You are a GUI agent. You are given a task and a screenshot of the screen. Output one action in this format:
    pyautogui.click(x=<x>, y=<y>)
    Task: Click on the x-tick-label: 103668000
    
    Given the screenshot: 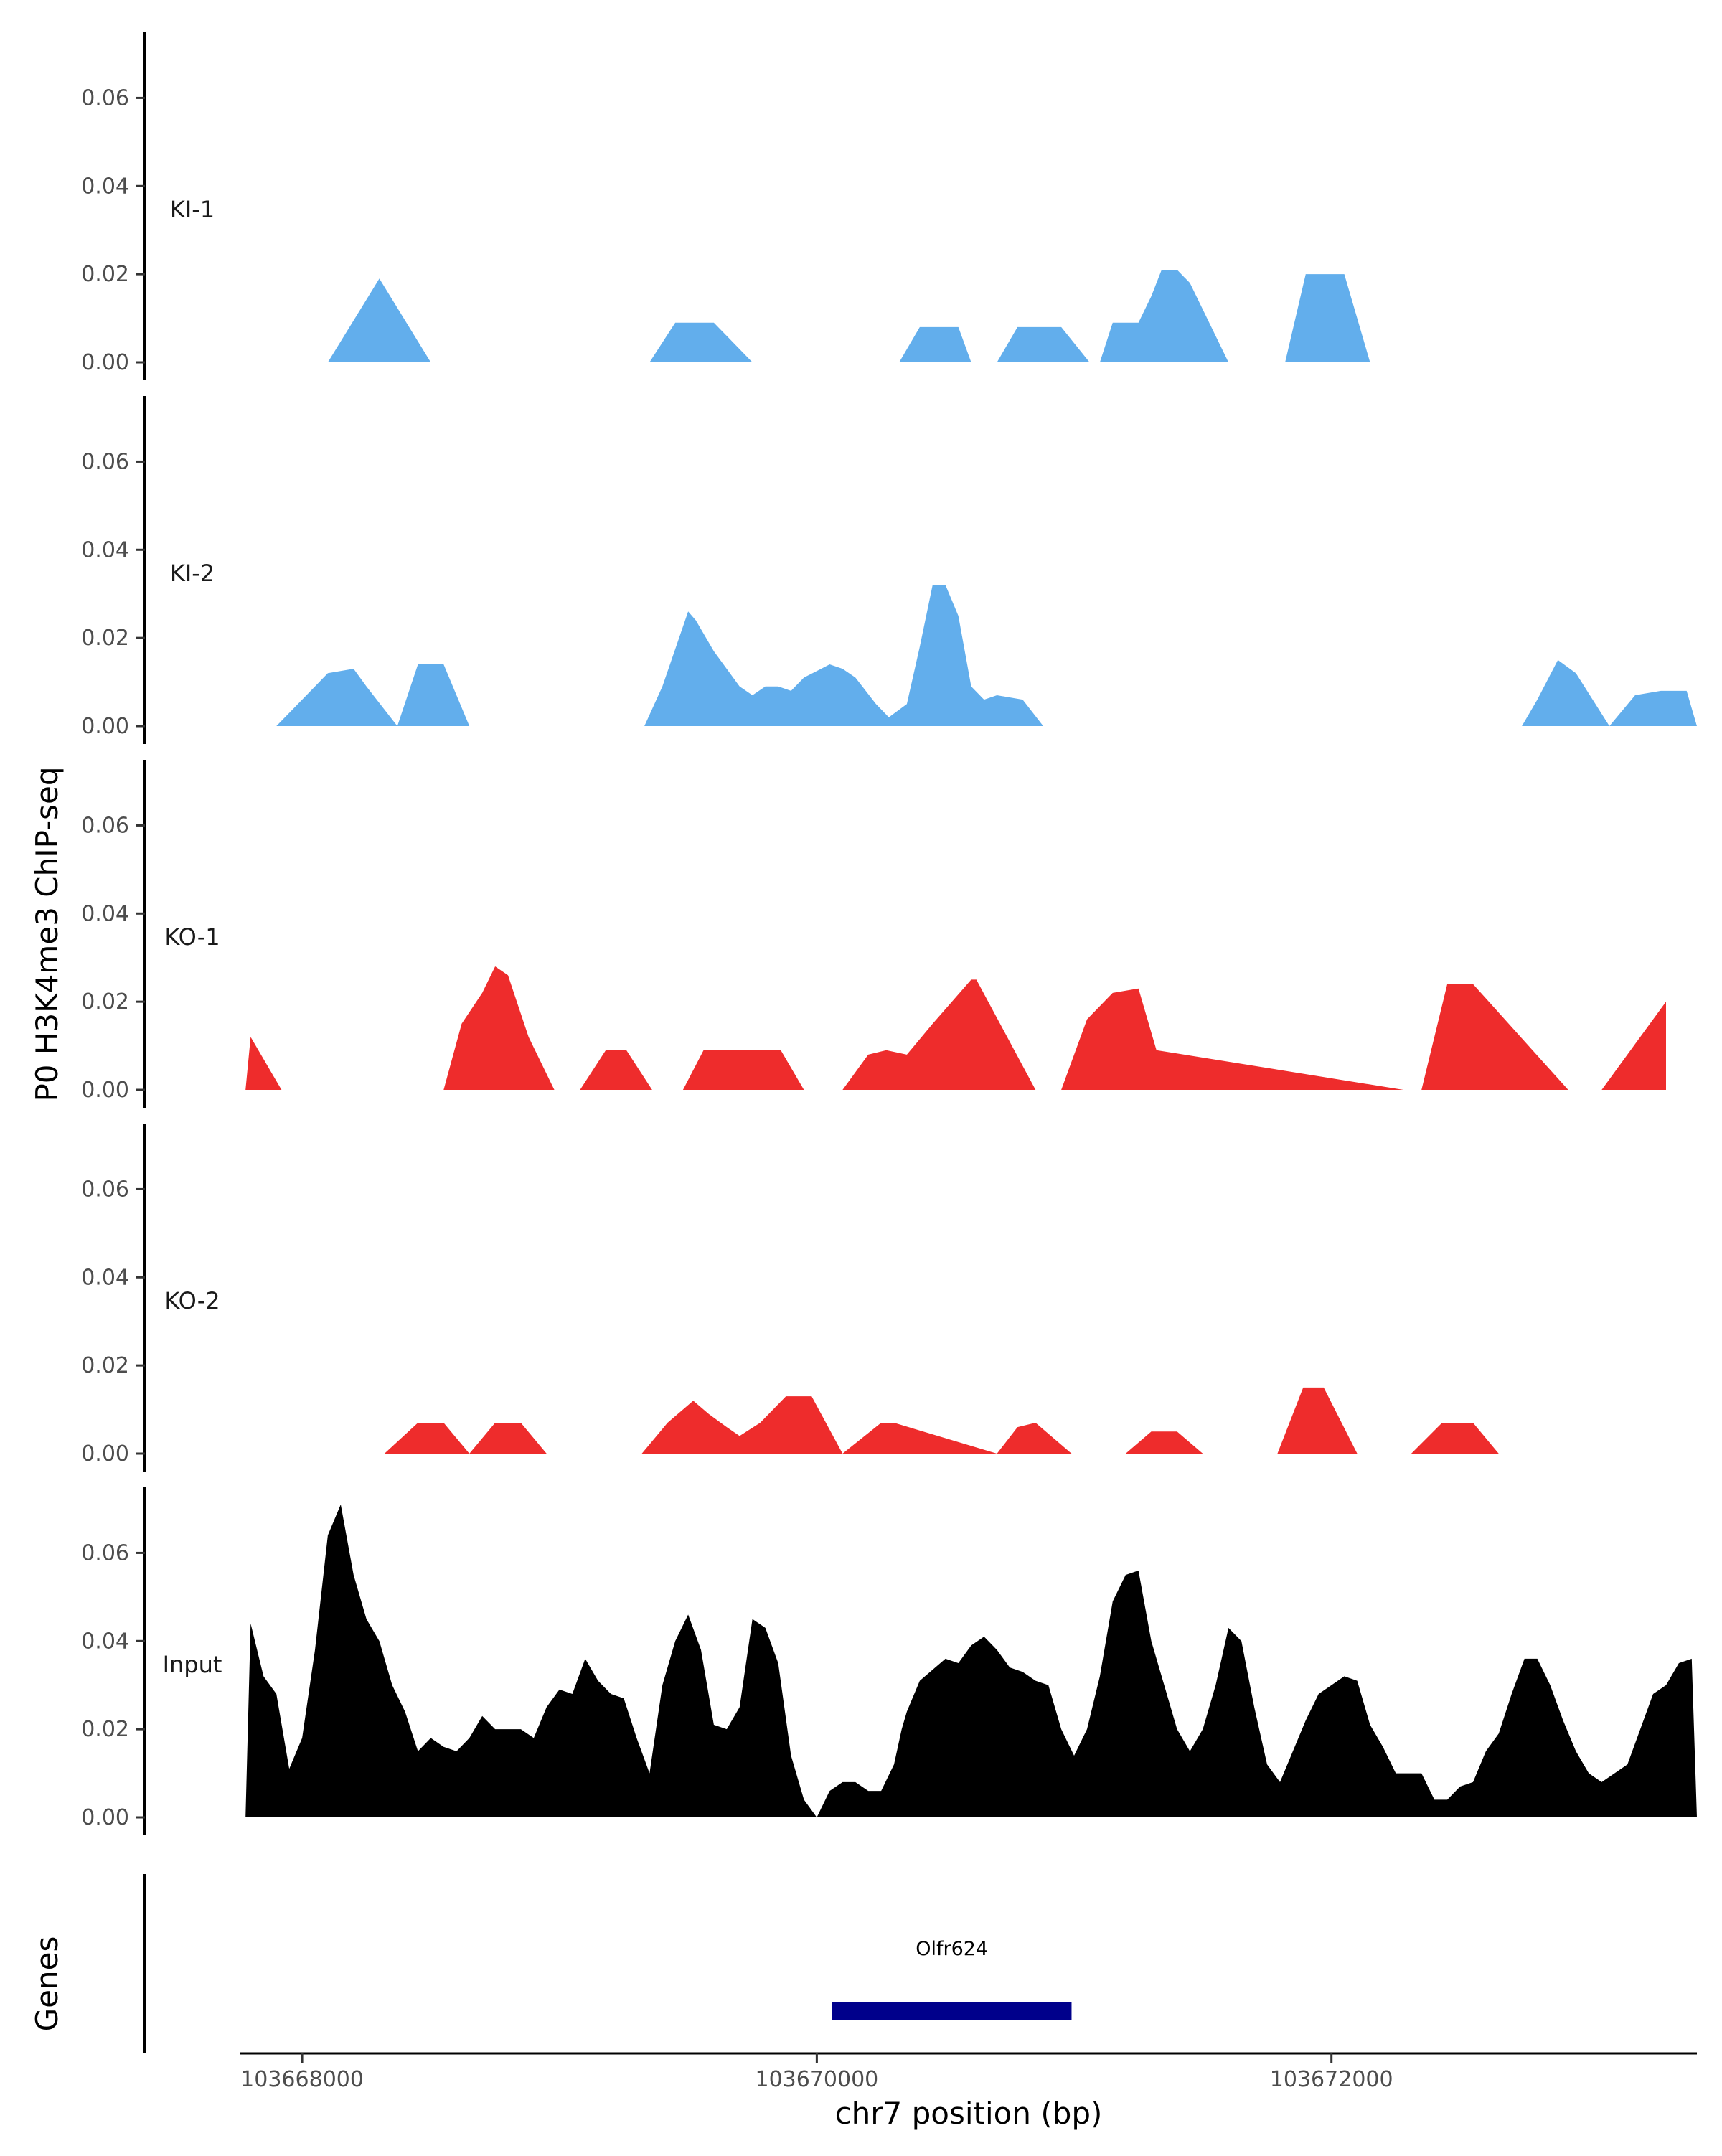 What is the action you would take?
    pyautogui.click(x=302, y=2079)
    